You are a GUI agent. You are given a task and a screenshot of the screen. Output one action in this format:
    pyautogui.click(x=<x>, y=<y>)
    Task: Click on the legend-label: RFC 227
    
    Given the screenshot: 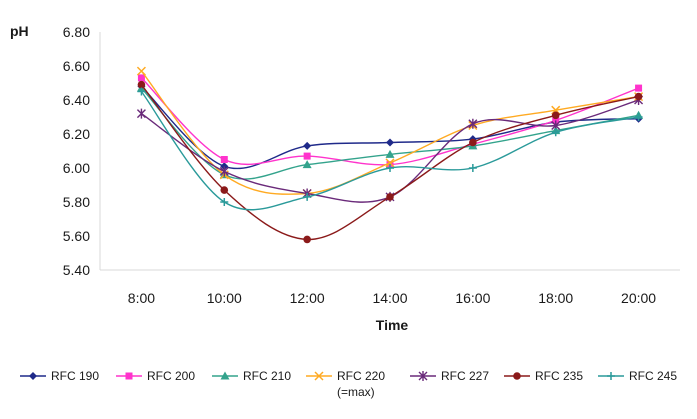 What is the action you would take?
    pyautogui.click(x=465, y=376)
    